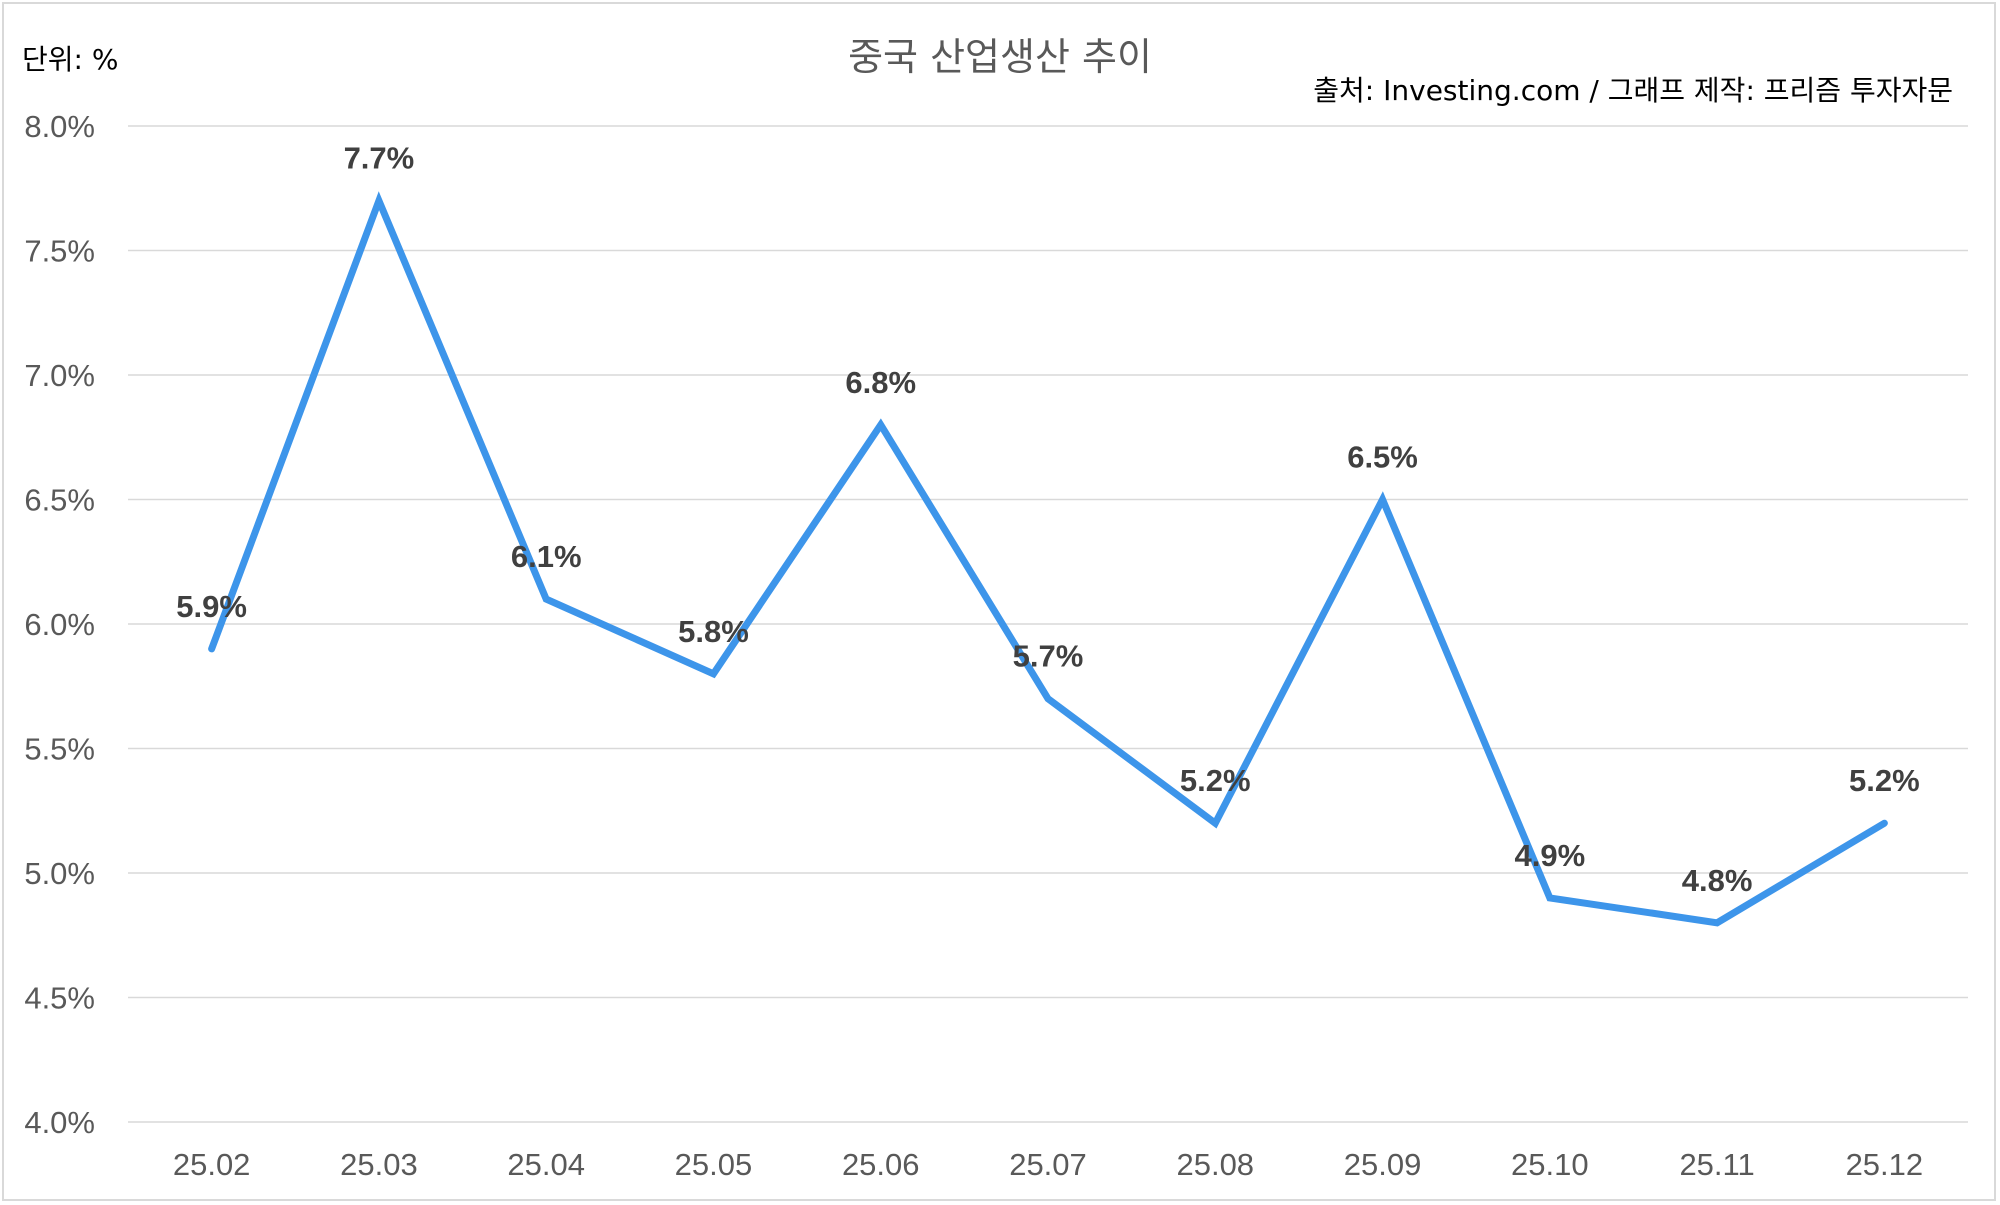  Describe the element at coordinates (1215, 1164) in the screenshot. I see `x-tick-label: 25.08` at that location.